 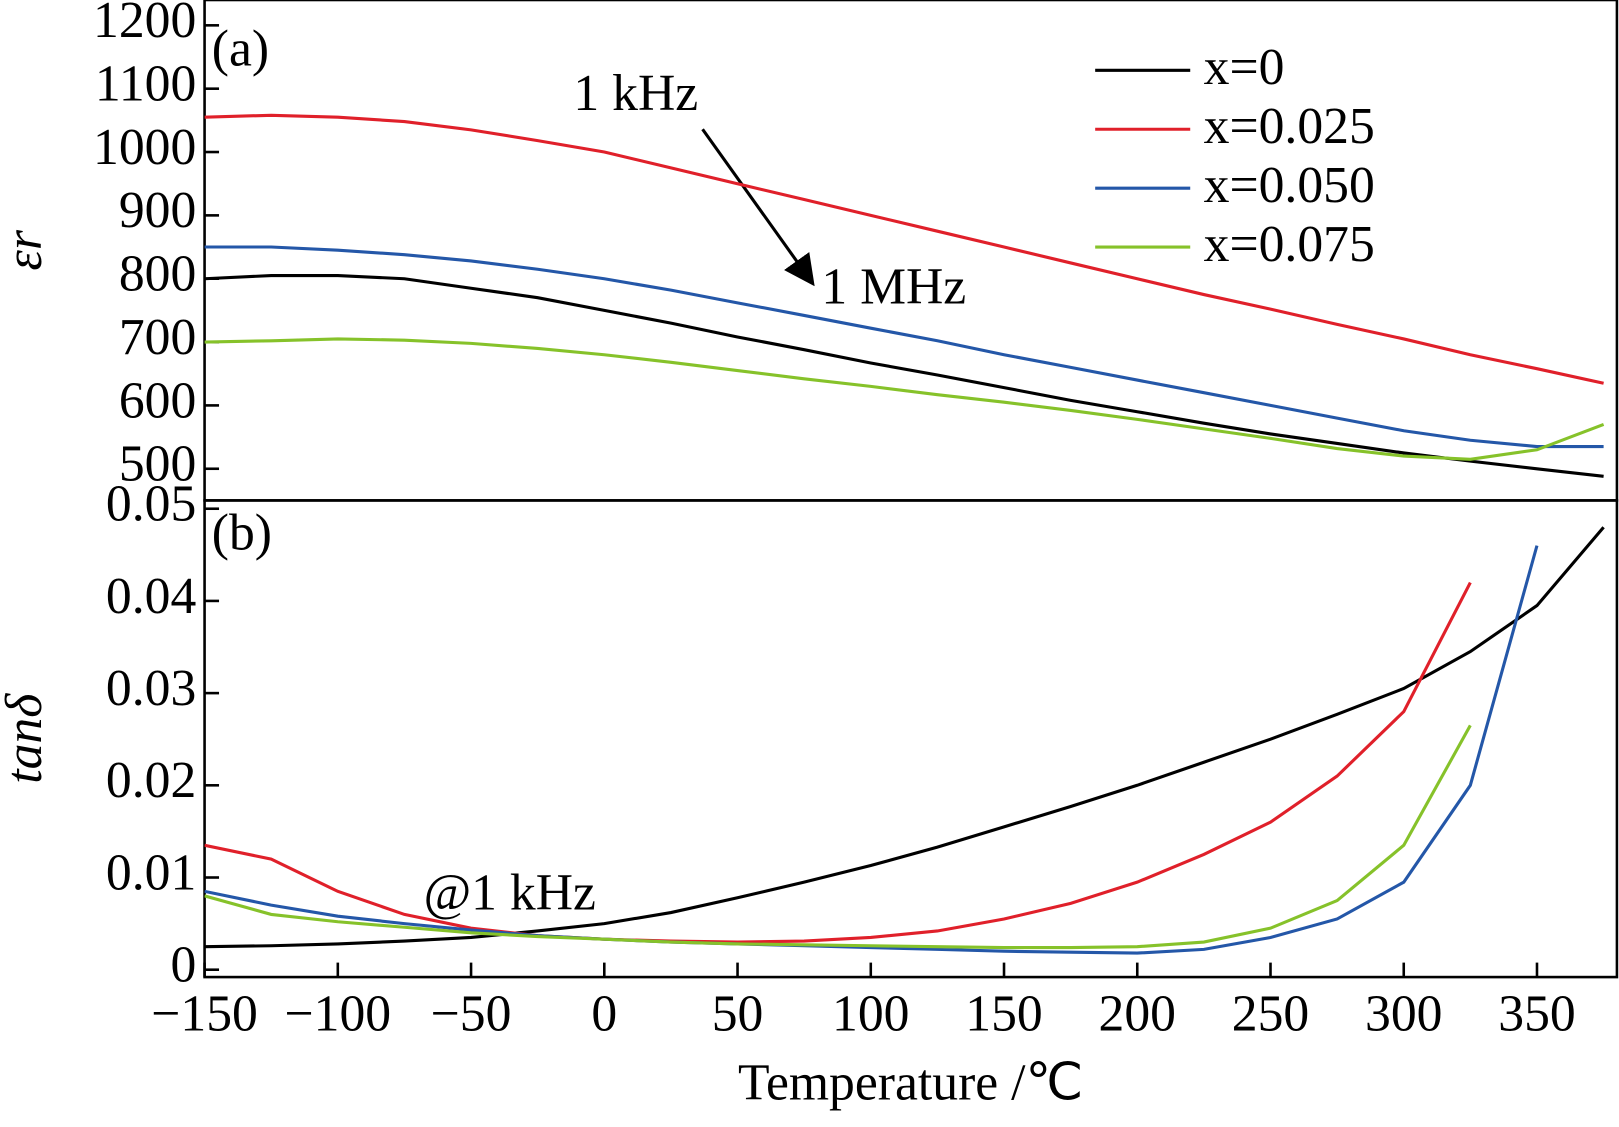 What do you see at coordinates (204, 1013) in the screenshot?
I see `x-tick-label: −150` at bounding box center [204, 1013].